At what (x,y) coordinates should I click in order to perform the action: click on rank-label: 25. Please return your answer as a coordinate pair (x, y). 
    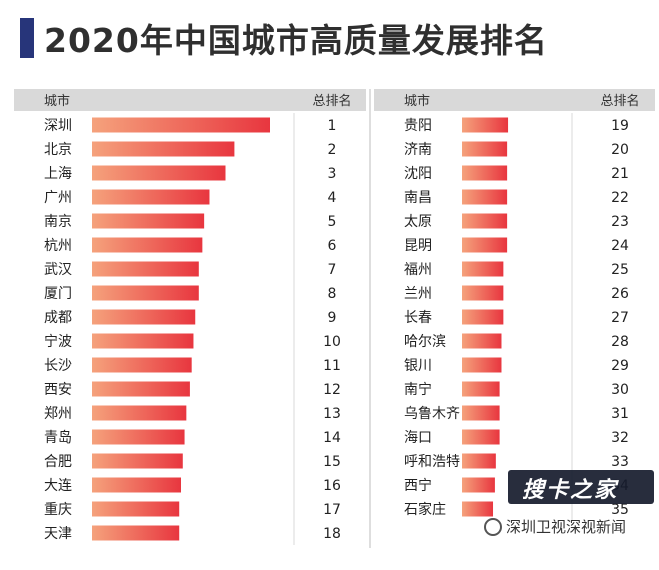
    Looking at the image, I should click on (620, 270).